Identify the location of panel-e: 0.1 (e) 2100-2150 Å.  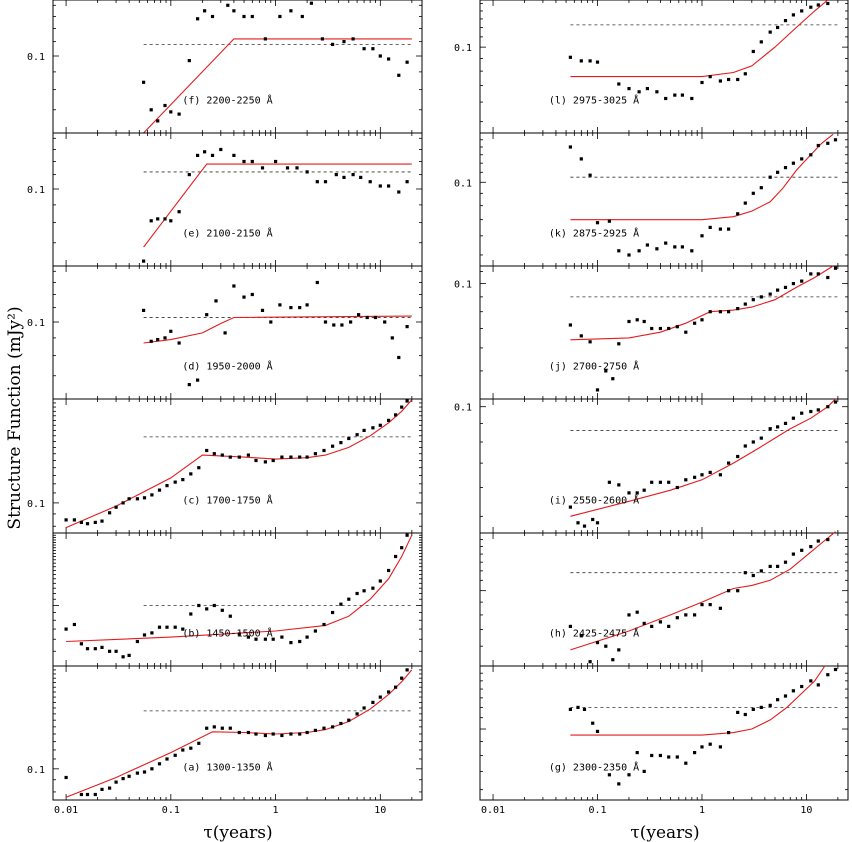
(225, 199).